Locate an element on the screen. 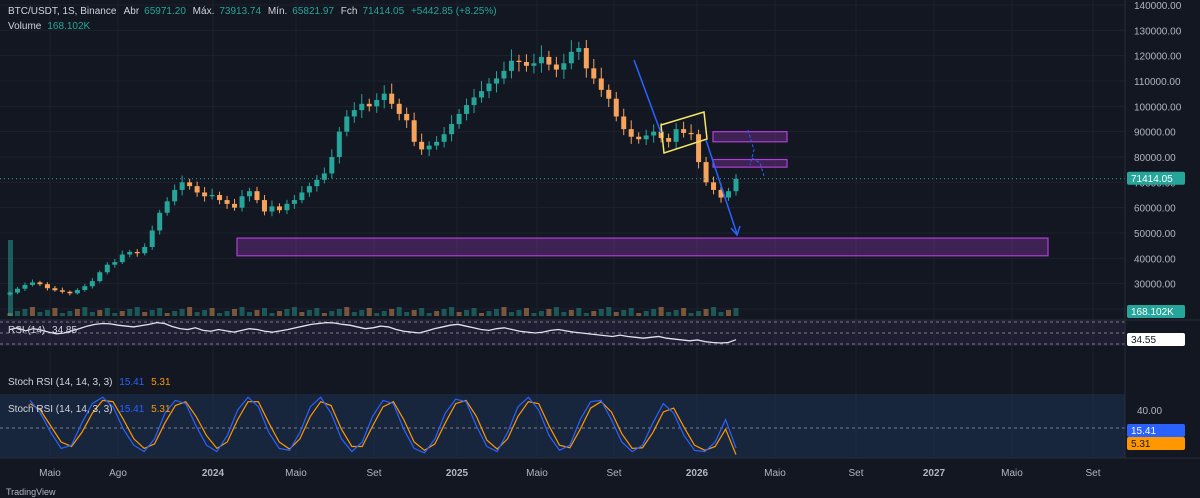 This screenshot has width=1200, height=498. projection-path is located at coordinates (751, 147).